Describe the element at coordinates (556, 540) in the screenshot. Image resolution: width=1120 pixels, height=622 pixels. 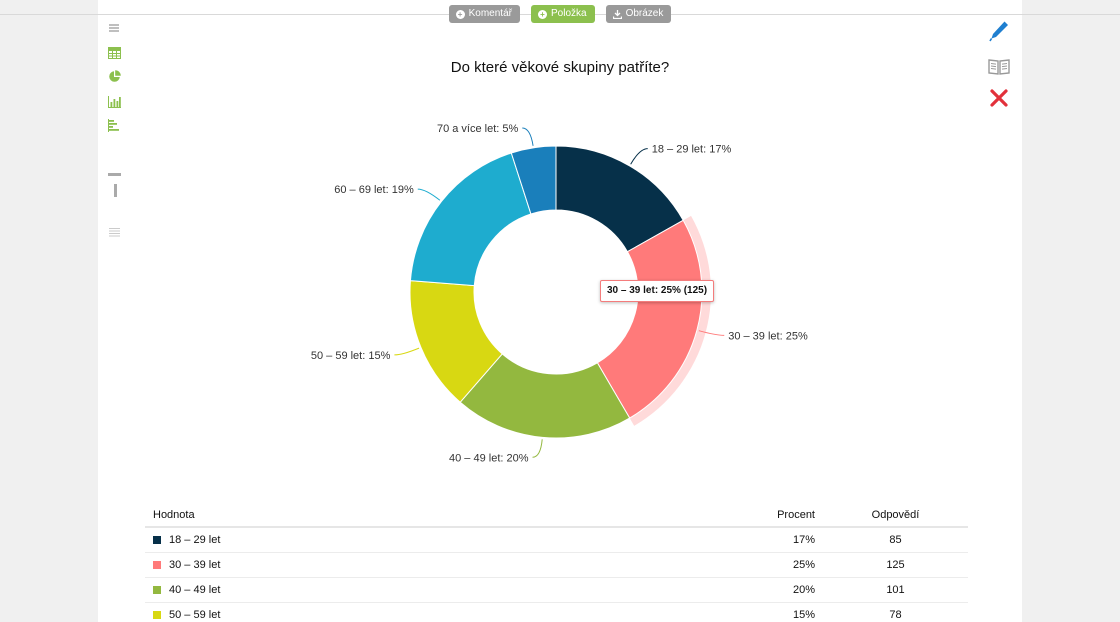
I see `table-row: 18 – 29 let 17% 85` at that location.